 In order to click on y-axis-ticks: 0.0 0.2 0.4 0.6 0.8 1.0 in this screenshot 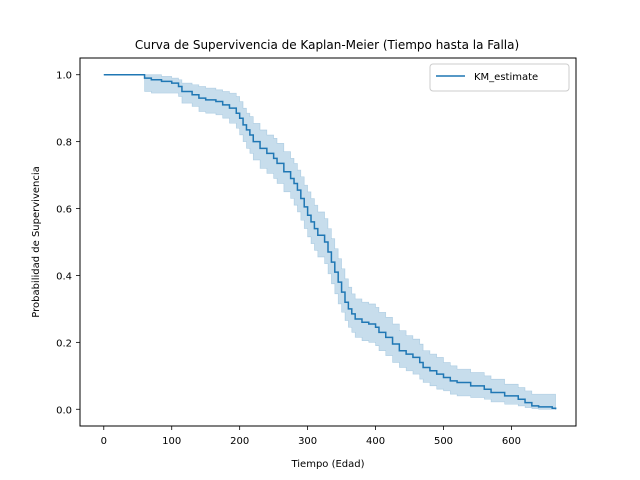, I will do `click(68, 243)`.